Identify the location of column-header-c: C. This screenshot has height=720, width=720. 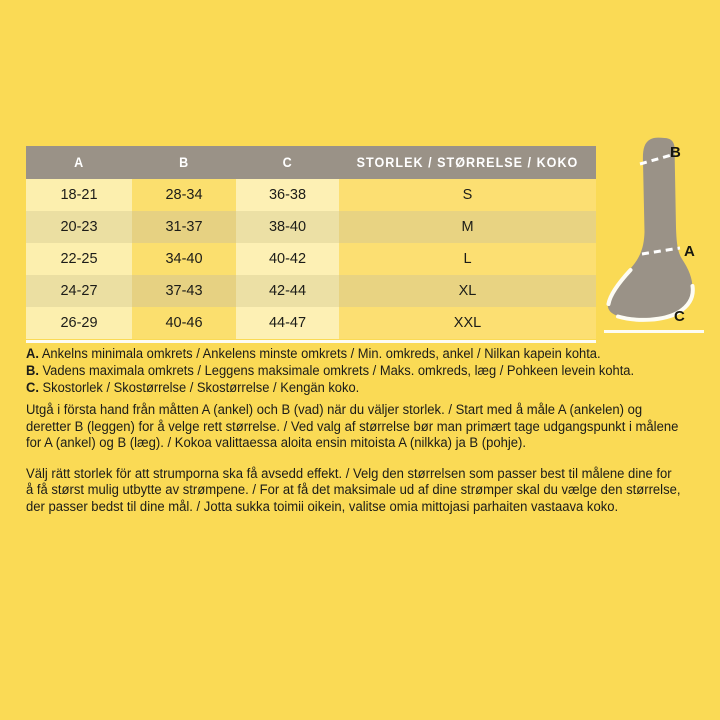
(287, 162).